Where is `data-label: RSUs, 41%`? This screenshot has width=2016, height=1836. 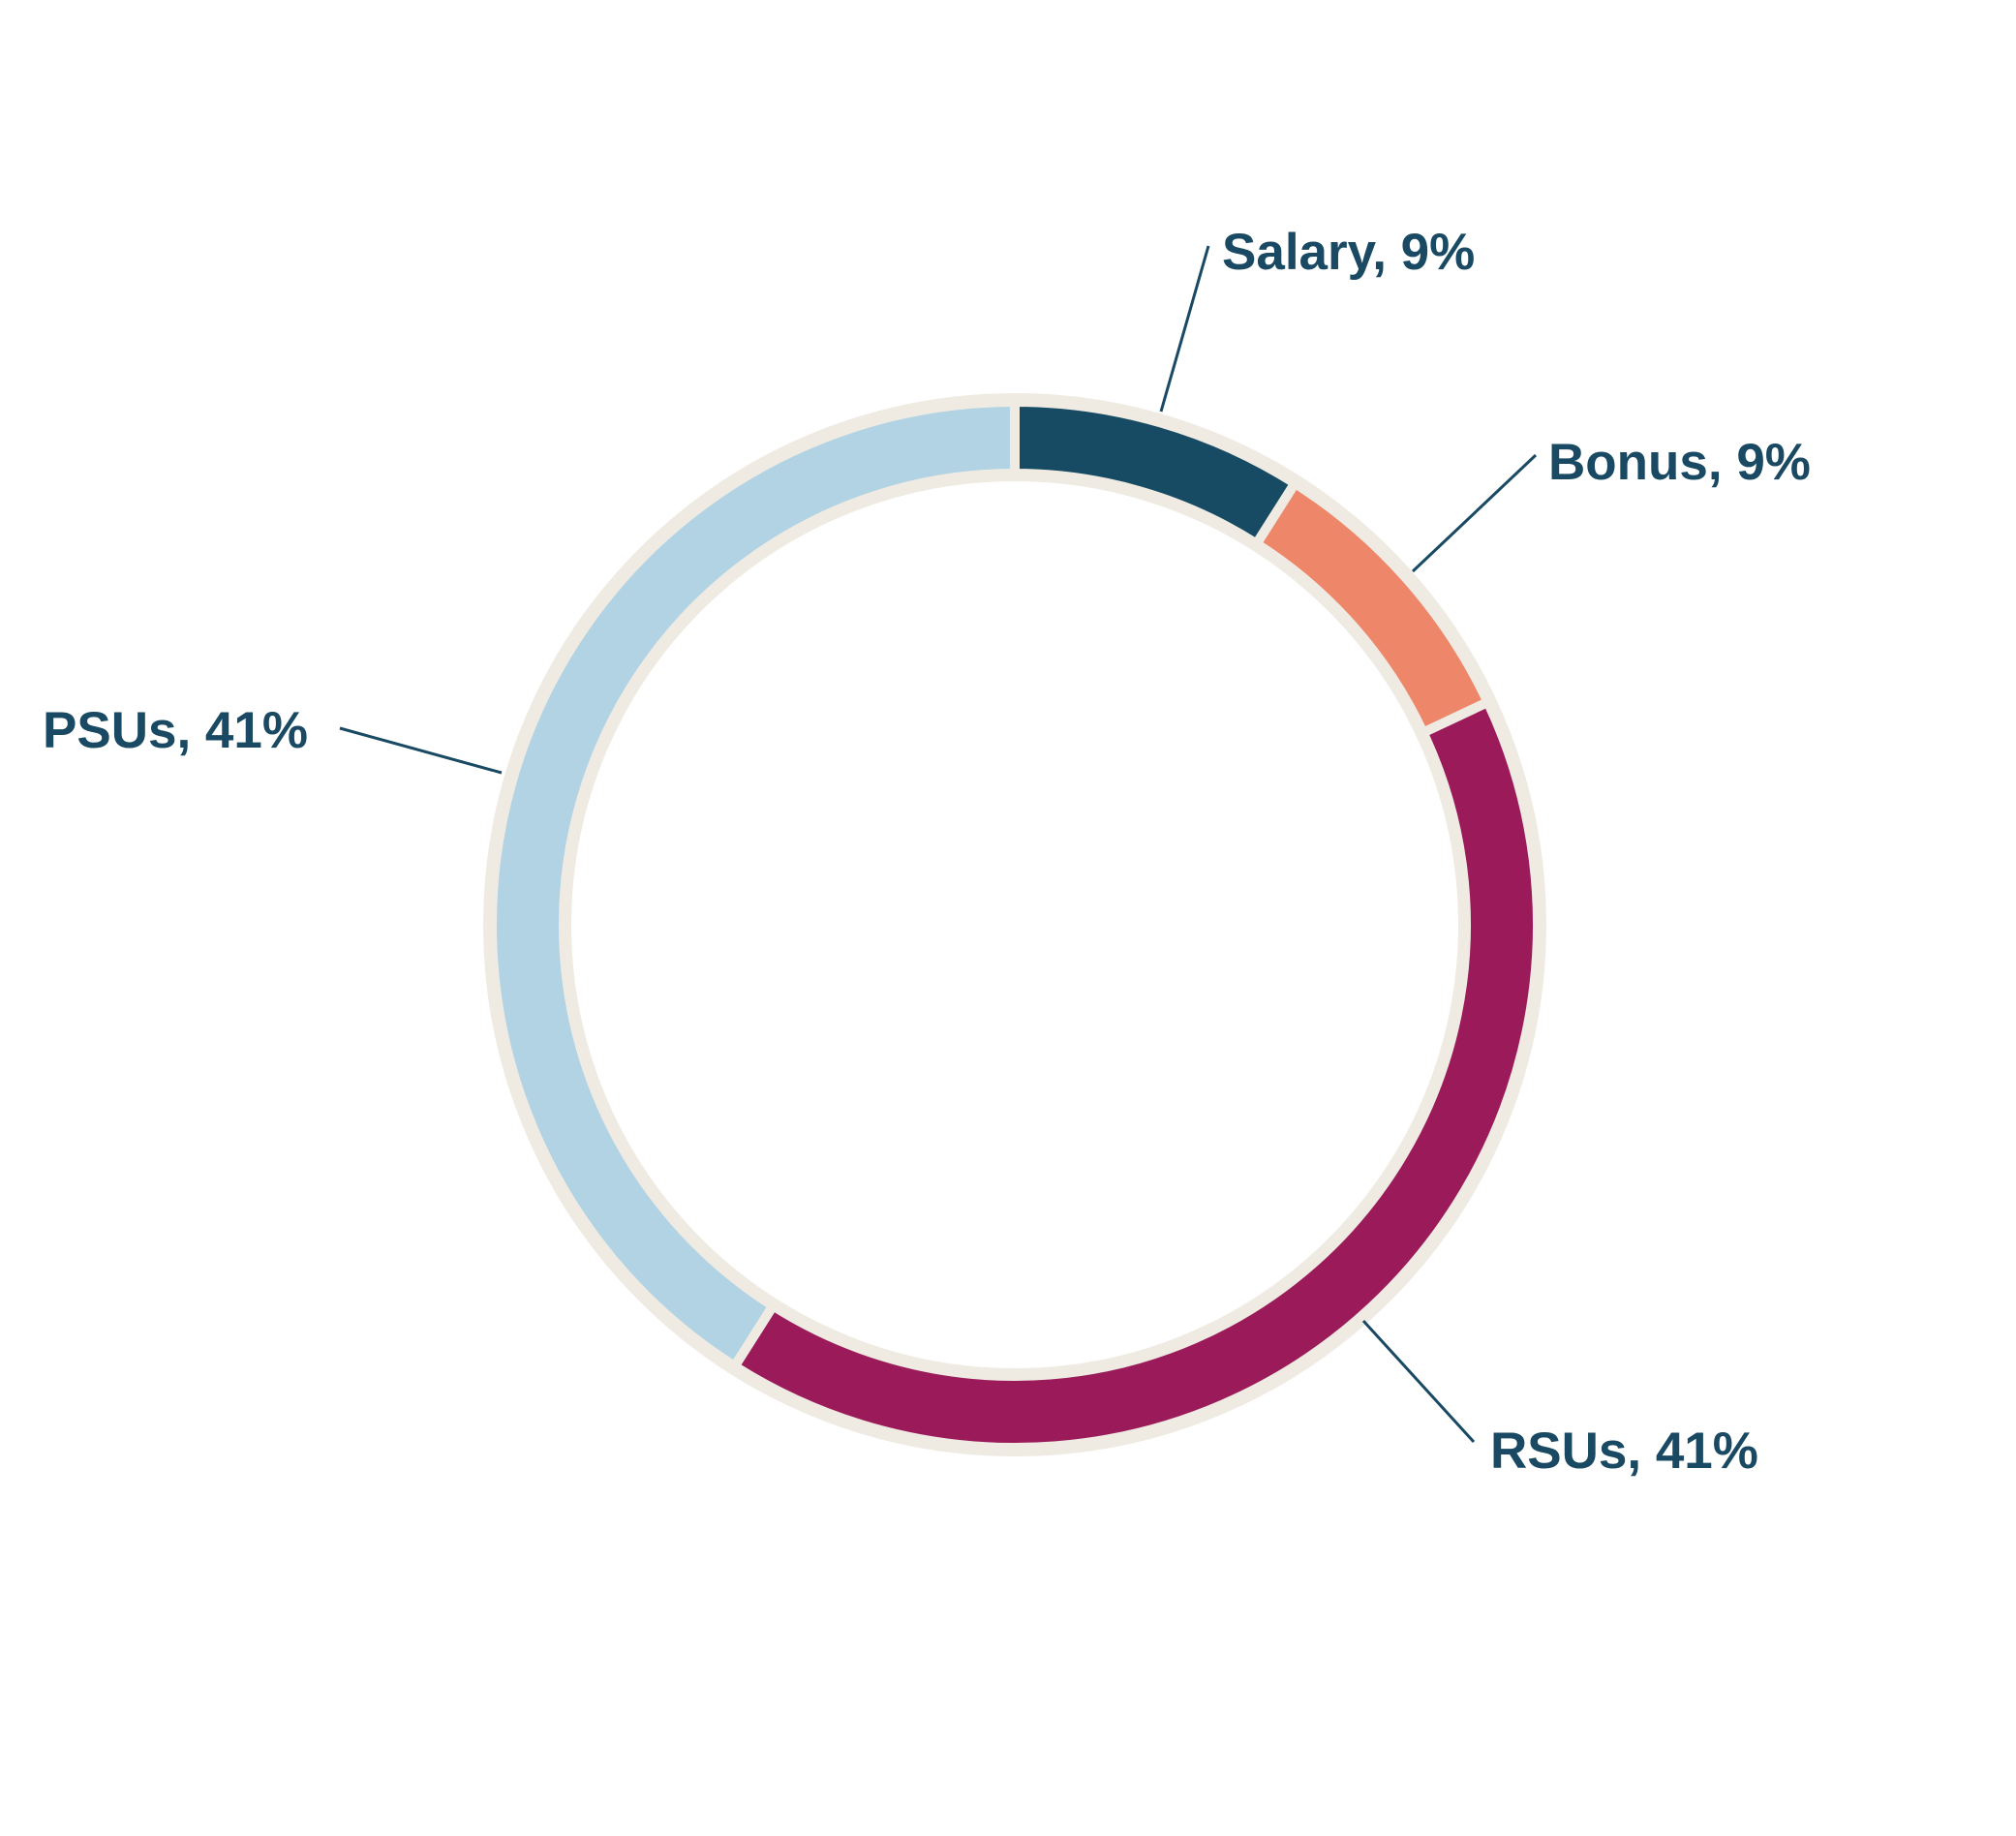 data-label: RSUs, 41% is located at coordinates (1624, 1452).